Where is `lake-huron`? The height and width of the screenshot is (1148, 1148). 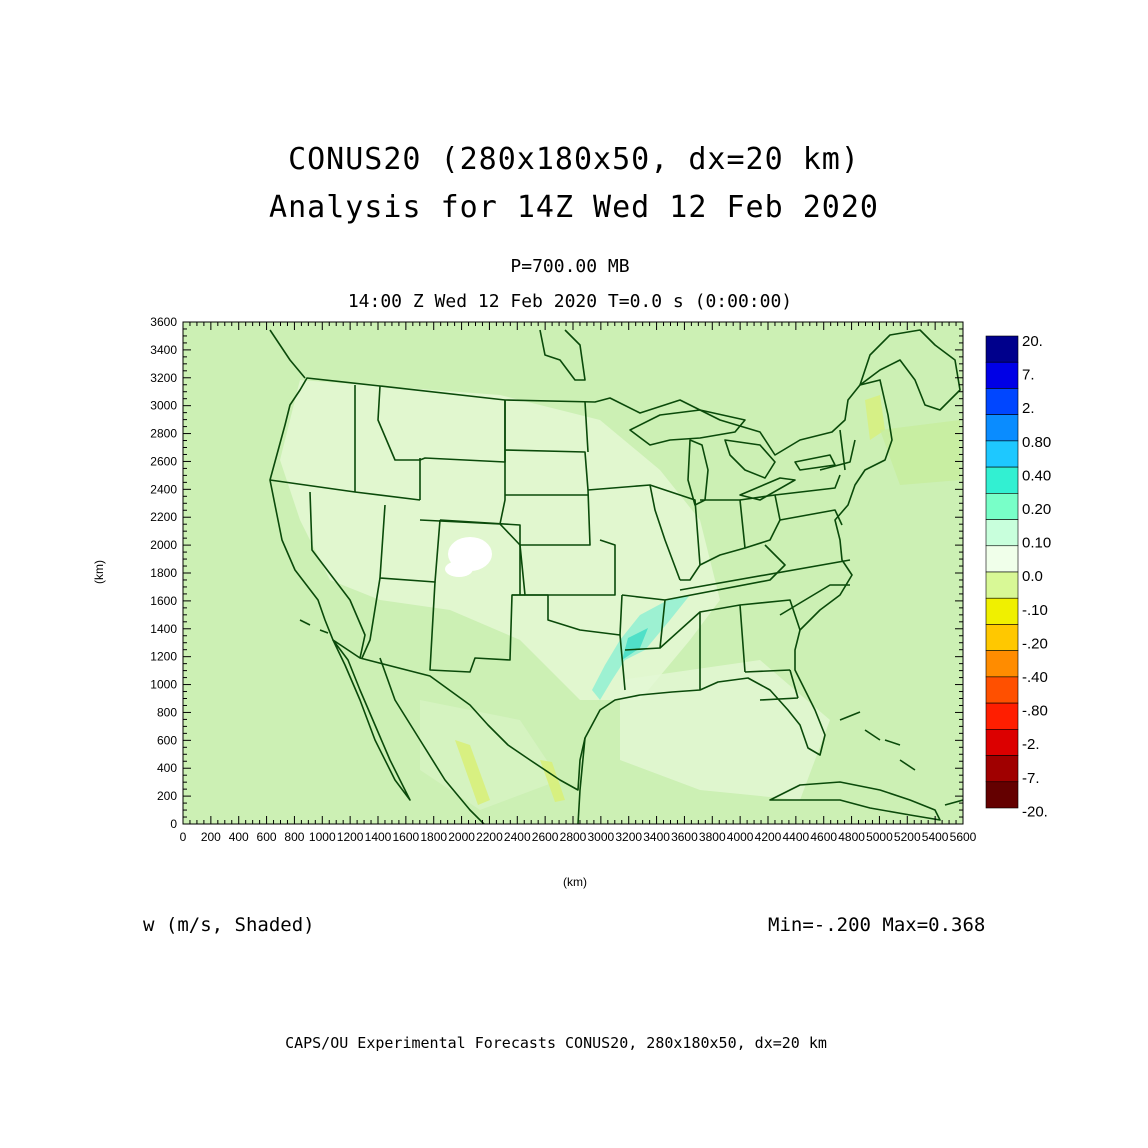
lake-huron is located at coordinates (750, 459).